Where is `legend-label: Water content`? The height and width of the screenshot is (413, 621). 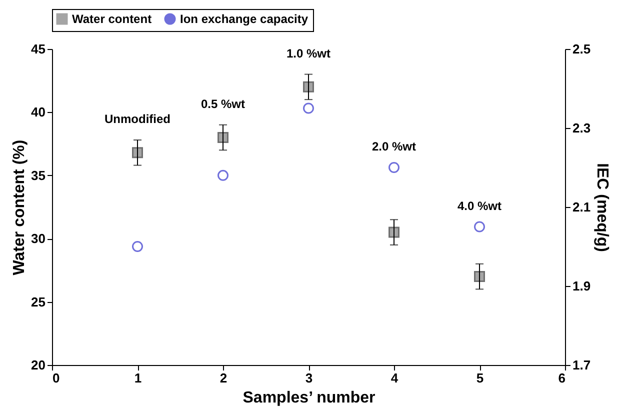
legend-label: Water content is located at coordinates (112, 19).